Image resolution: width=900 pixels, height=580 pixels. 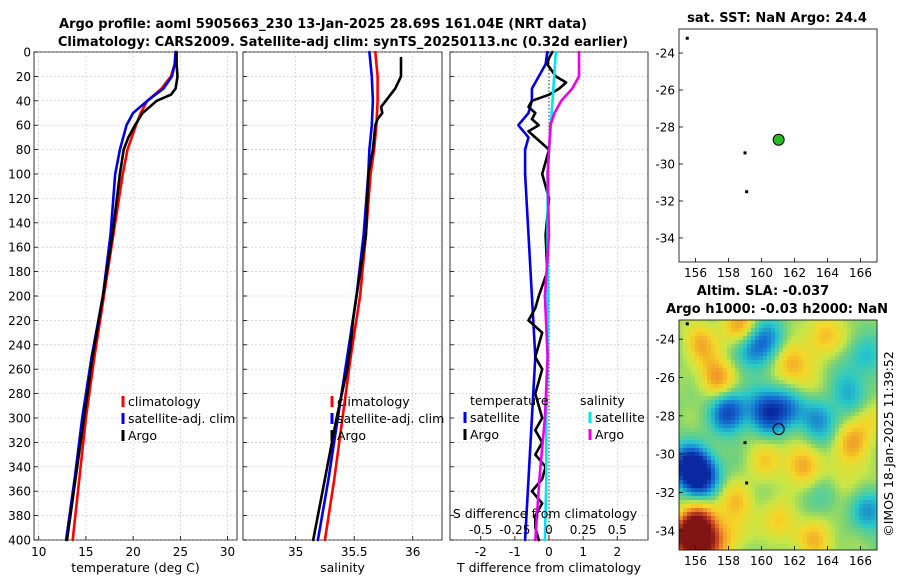 What do you see at coordinates (747, 192) in the screenshot?
I see `other-profile-point` at bounding box center [747, 192].